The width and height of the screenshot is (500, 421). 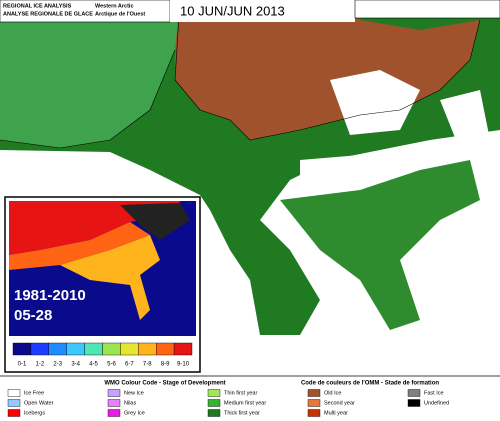 What do you see at coordinates (40, 365) in the screenshot?
I see `colorbar-label: 1-2` at bounding box center [40, 365].